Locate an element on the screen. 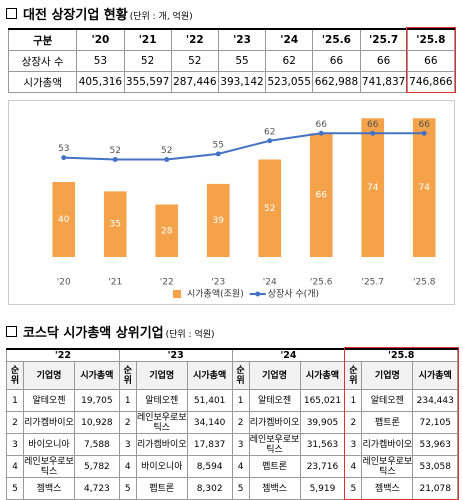 The height and width of the screenshot is (500, 463). x-tick-label: '25.7 is located at coordinates (372, 283).